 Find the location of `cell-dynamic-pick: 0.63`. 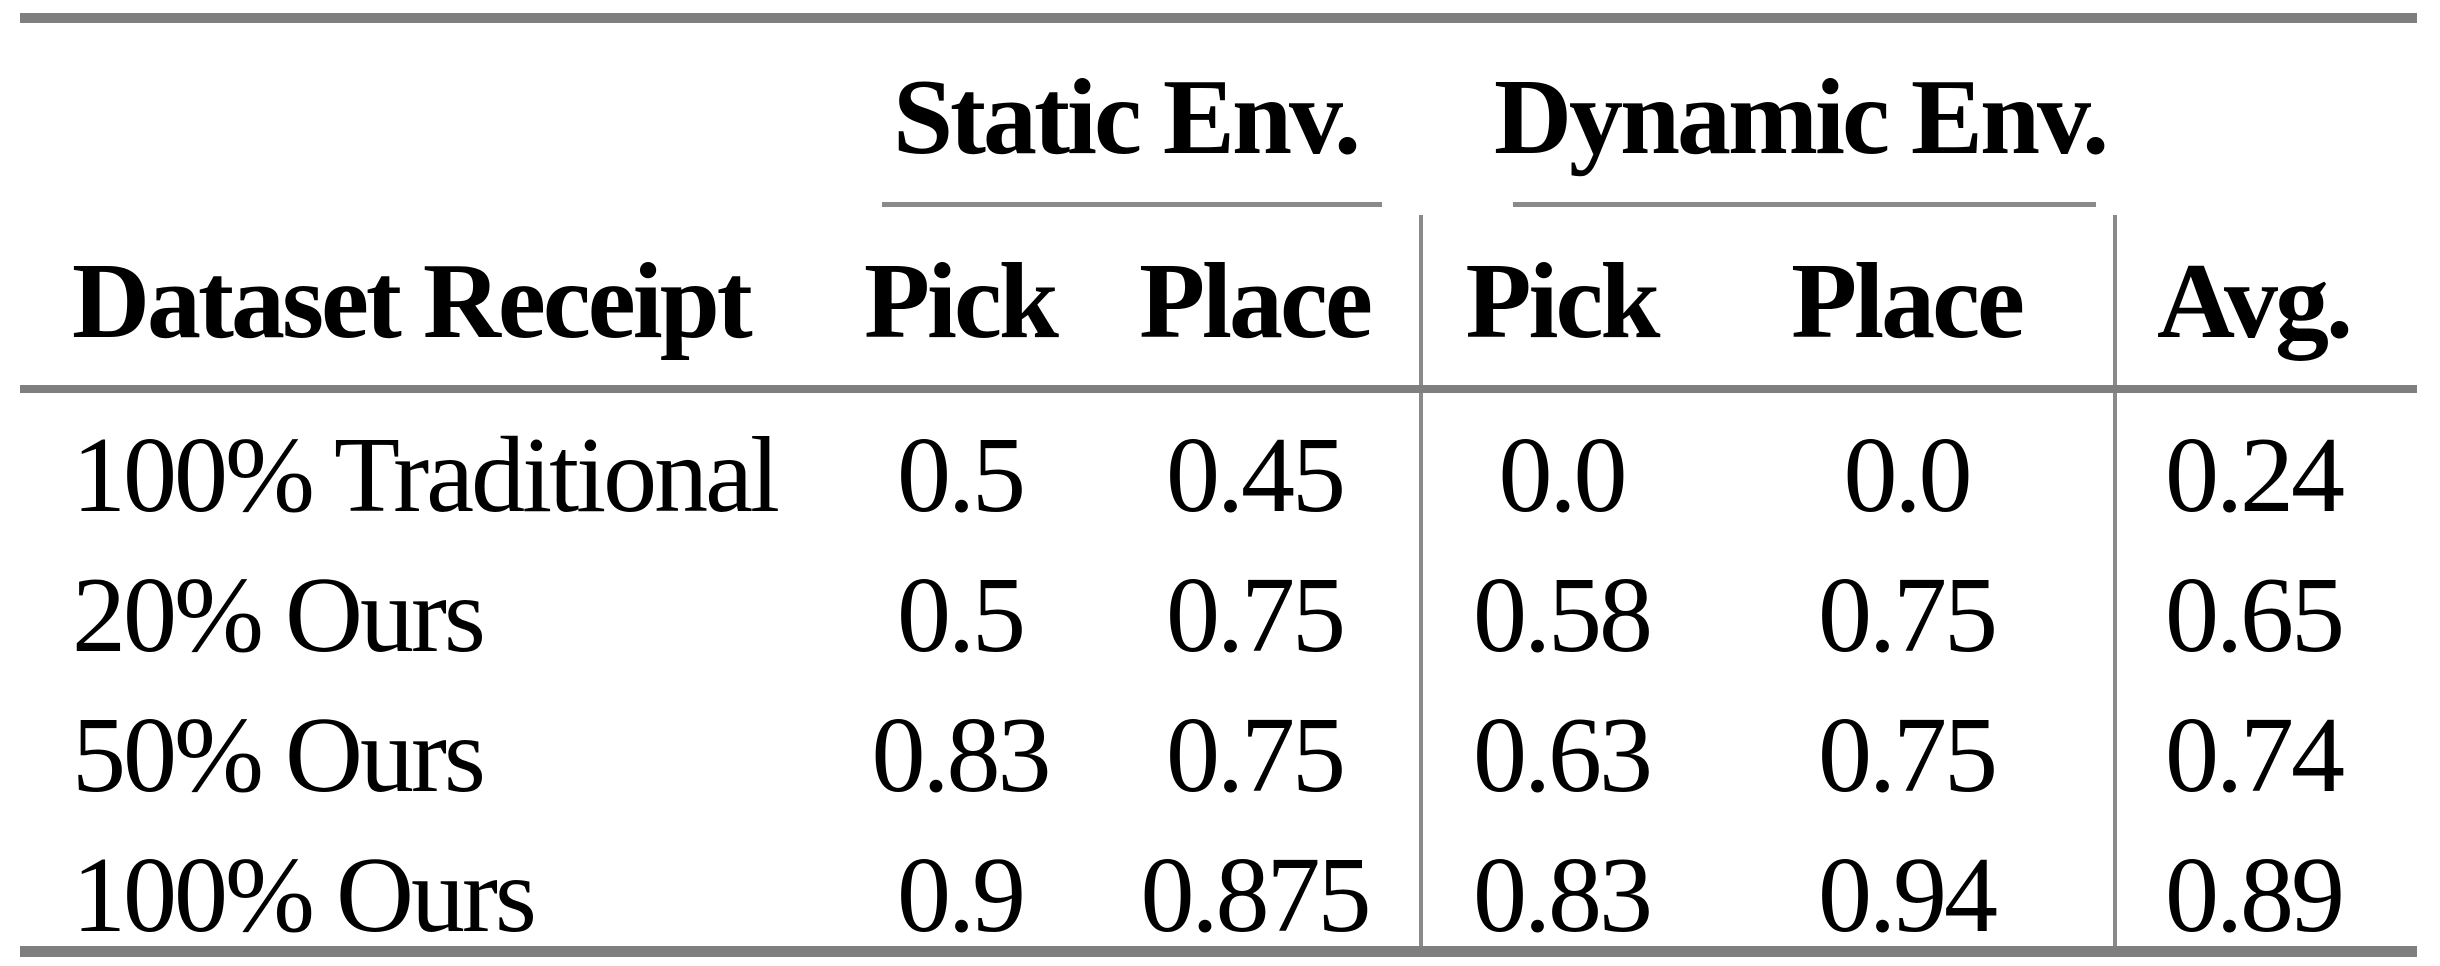

cell-dynamic-pick: 0.63 is located at coordinates (1560, 739).